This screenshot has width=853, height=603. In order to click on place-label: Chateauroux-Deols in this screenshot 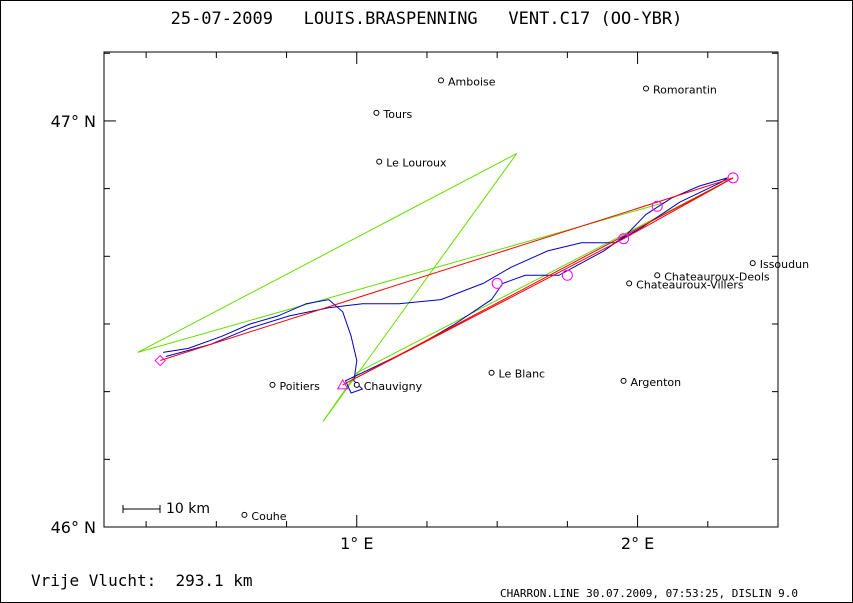, I will do `click(717, 276)`.